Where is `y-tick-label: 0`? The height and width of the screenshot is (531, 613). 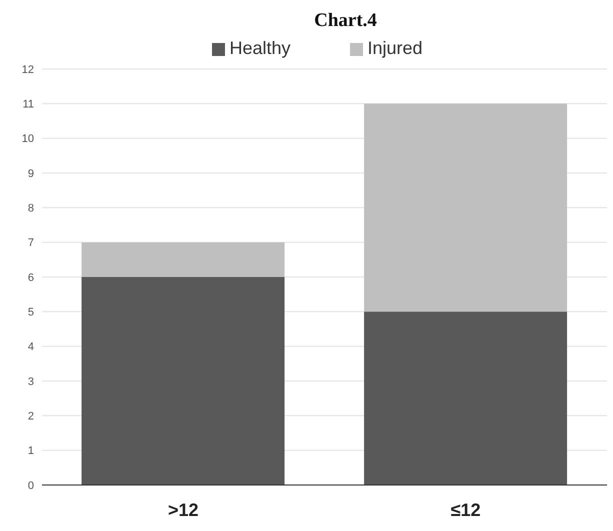 y-tick-label: 0 is located at coordinates (31, 486).